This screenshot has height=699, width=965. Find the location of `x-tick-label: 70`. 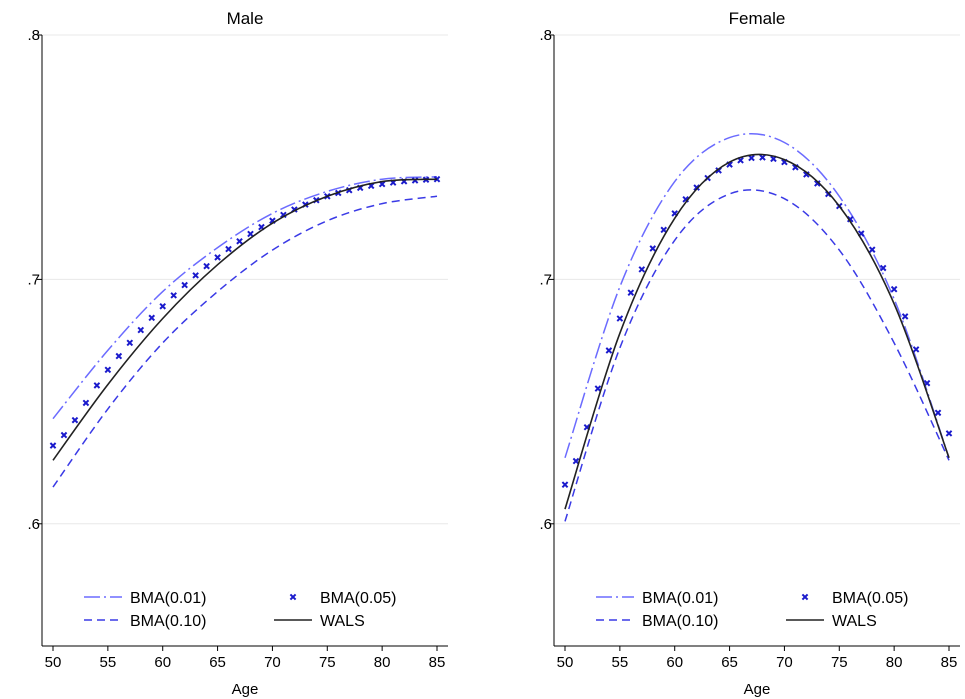

x-tick-label: 70 is located at coordinates (272, 662).